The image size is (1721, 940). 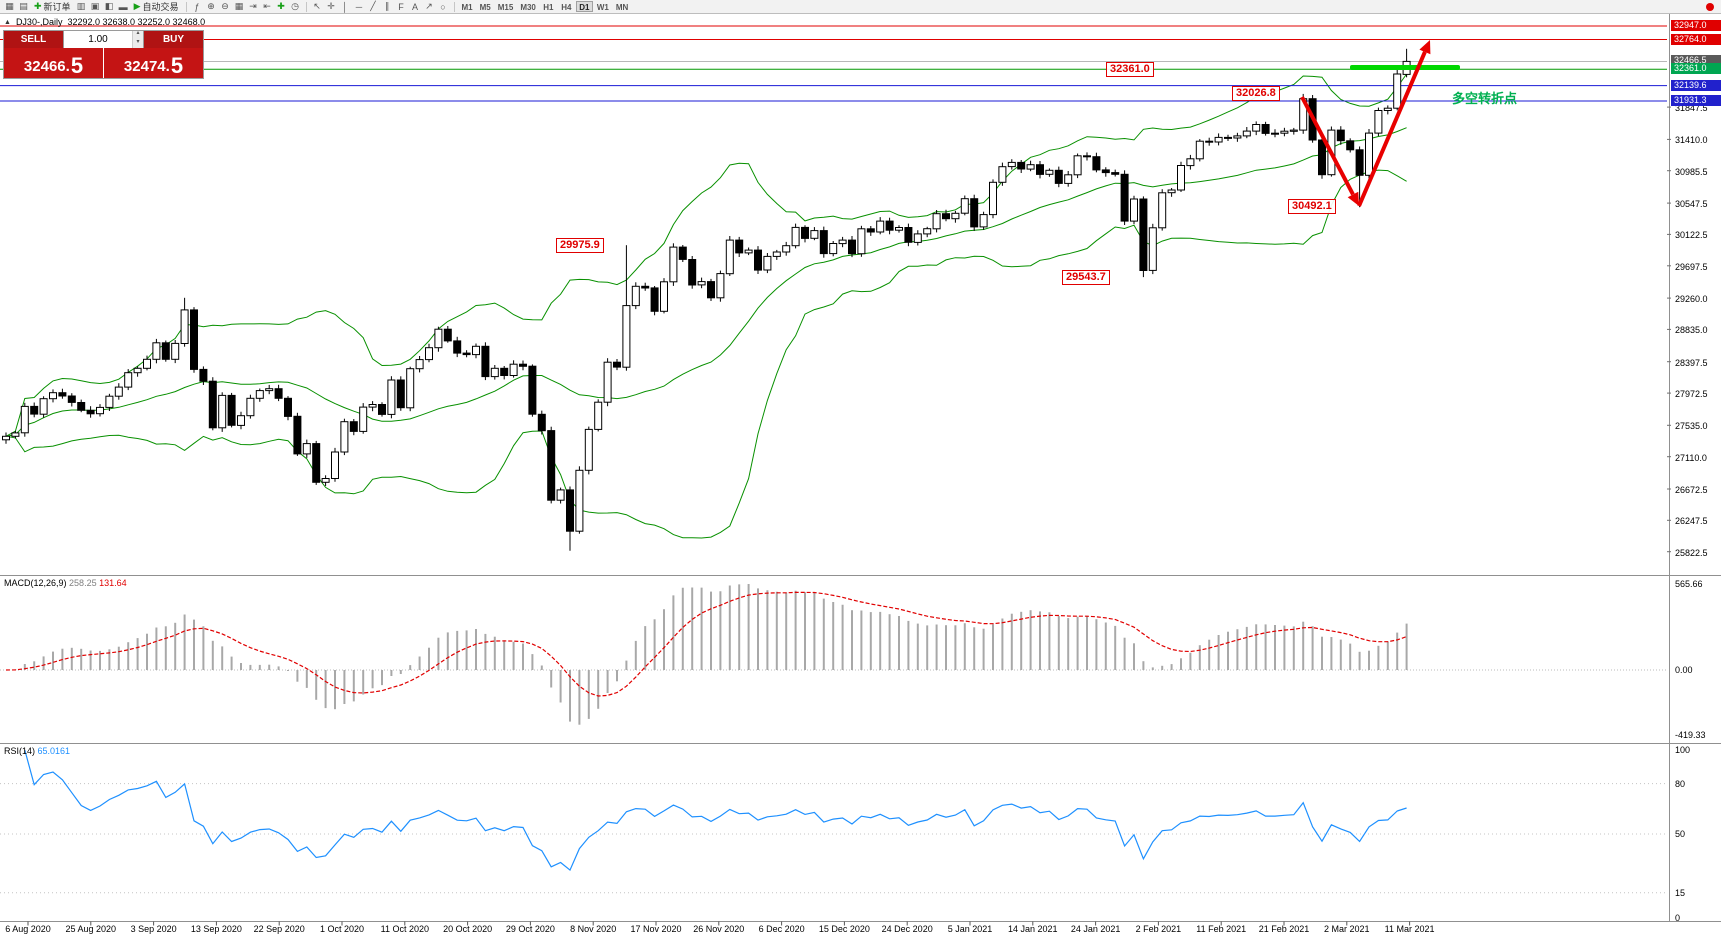 What do you see at coordinates (373, 7) in the screenshot?
I see `trendline-icon: ╱` at bounding box center [373, 7].